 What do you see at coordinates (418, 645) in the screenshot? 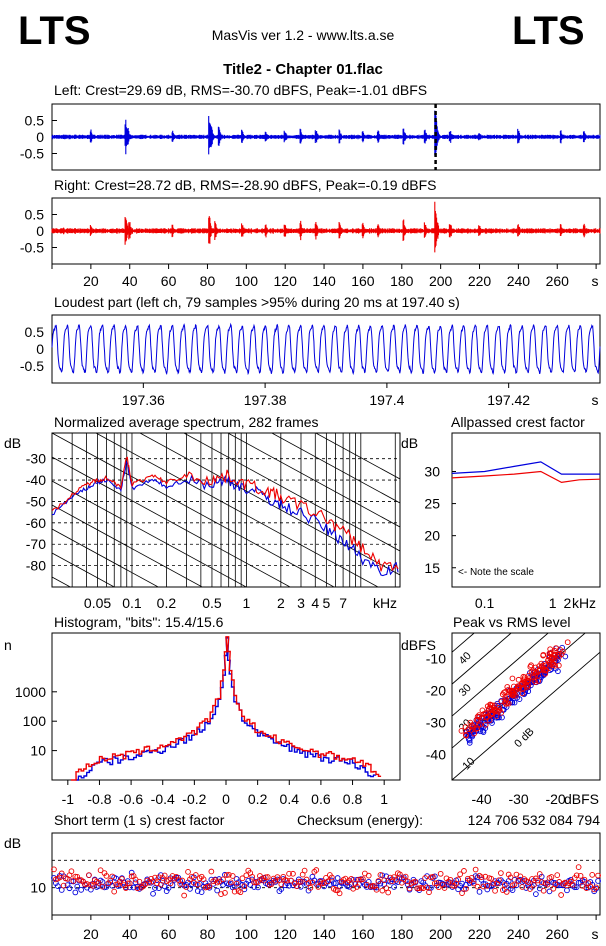
I see `peakrms-ylabel: dBFS` at bounding box center [418, 645].